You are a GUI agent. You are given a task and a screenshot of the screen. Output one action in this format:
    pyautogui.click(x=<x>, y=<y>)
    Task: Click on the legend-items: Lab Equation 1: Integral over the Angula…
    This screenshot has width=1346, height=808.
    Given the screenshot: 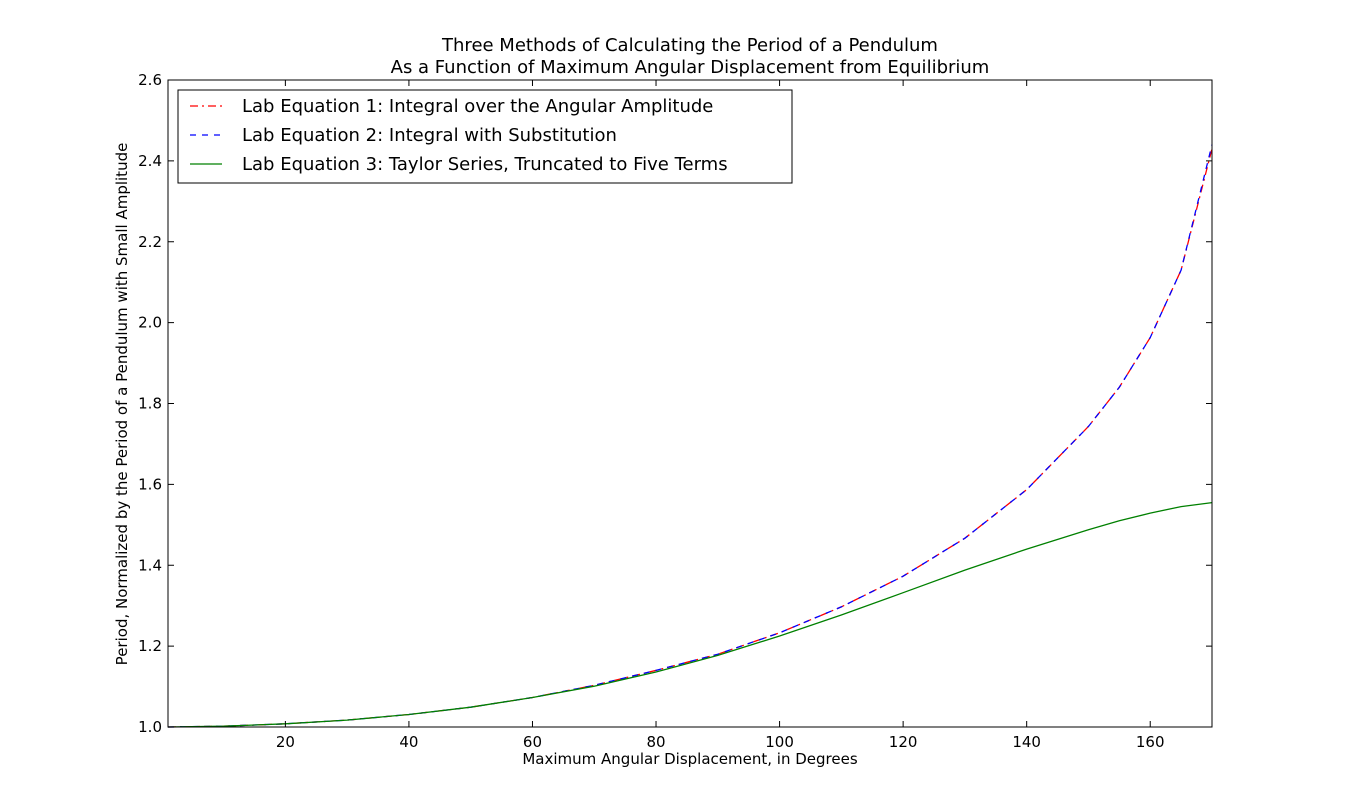 What is the action you would take?
    pyautogui.click(x=459, y=135)
    